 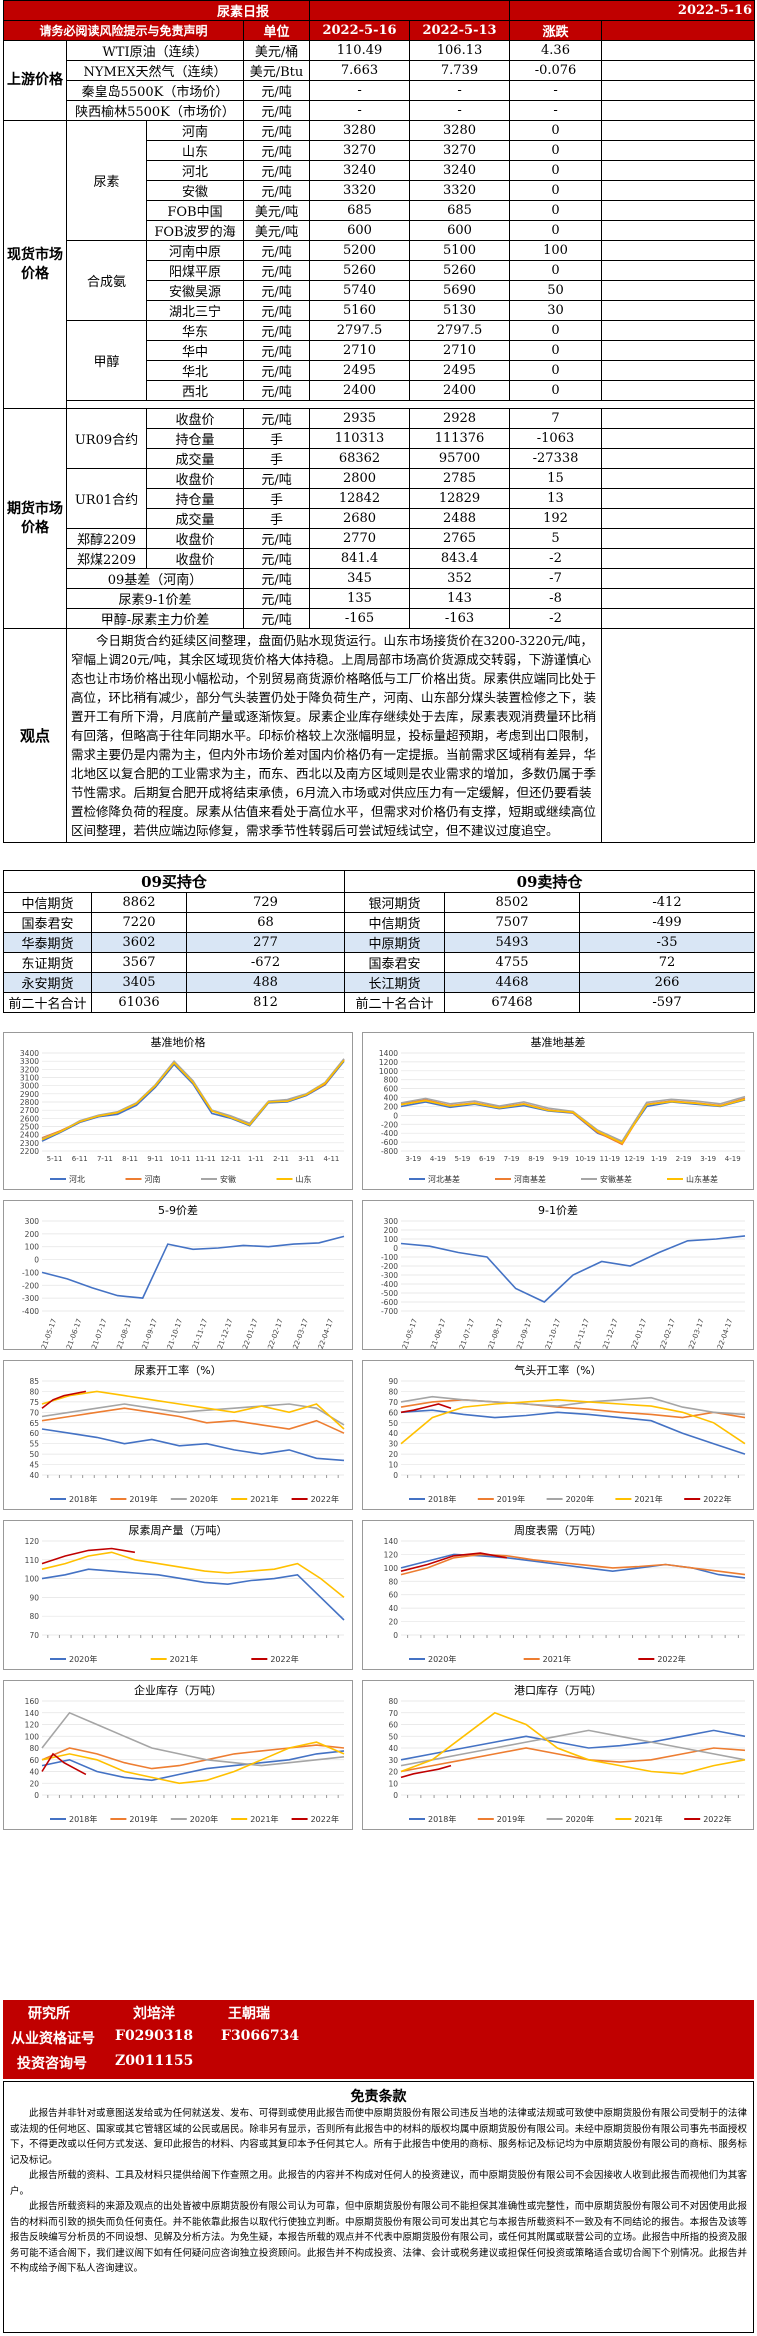 What do you see at coordinates (47, 1002) in the screenshot?
I see `long-broker: 前二十名合计` at bounding box center [47, 1002].